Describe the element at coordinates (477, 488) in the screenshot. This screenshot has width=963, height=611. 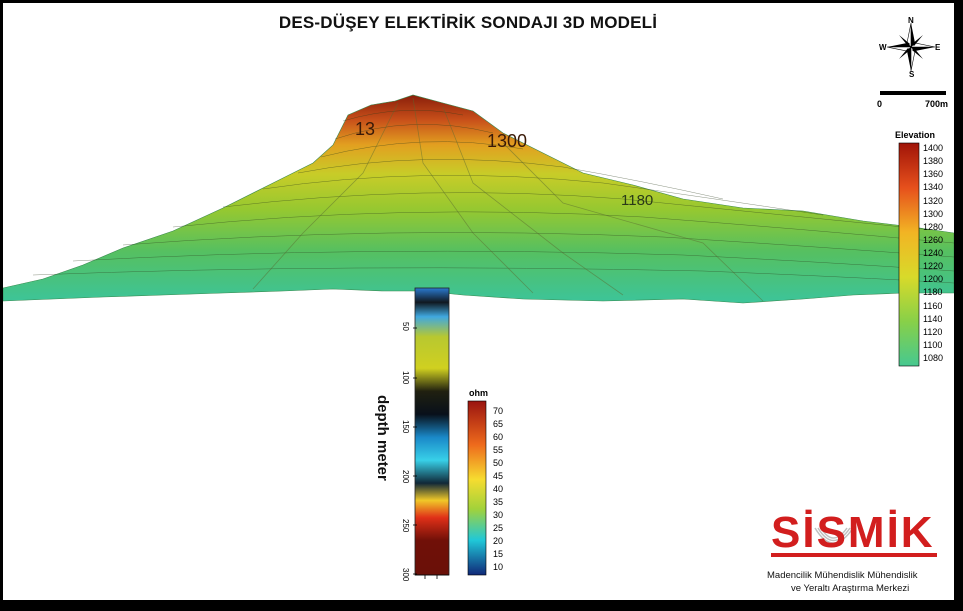
I see `resistivity-colorbar` at that location.